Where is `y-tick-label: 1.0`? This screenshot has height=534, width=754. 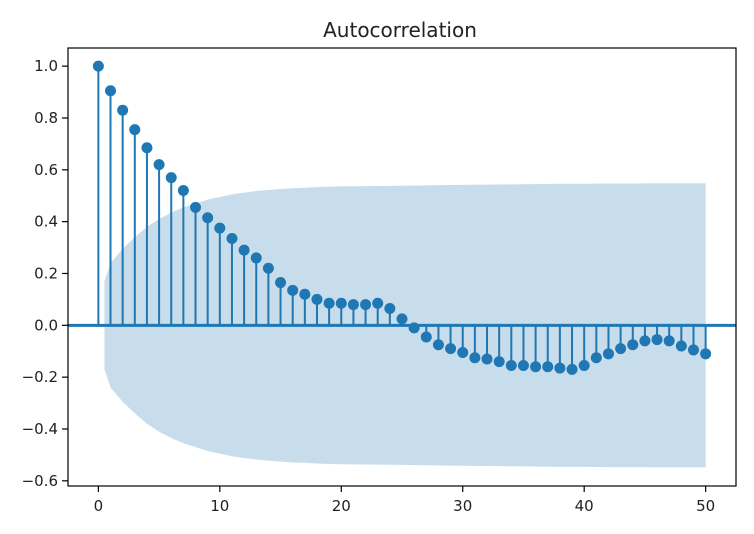
y-tick-label: 1.0 is located at coordinates (46, 66).